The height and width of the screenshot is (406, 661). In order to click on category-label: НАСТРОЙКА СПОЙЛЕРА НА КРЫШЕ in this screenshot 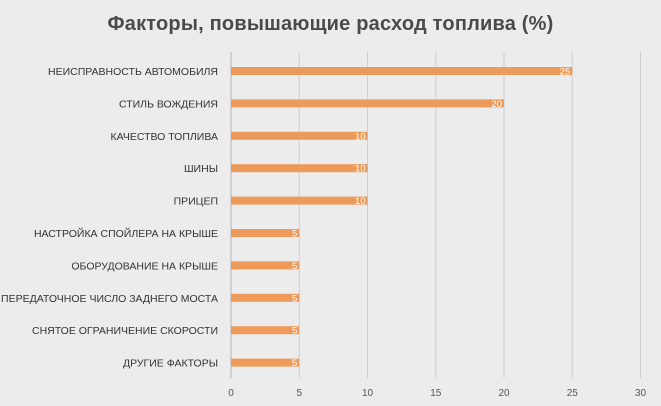, I will do `click(126, 233)`.